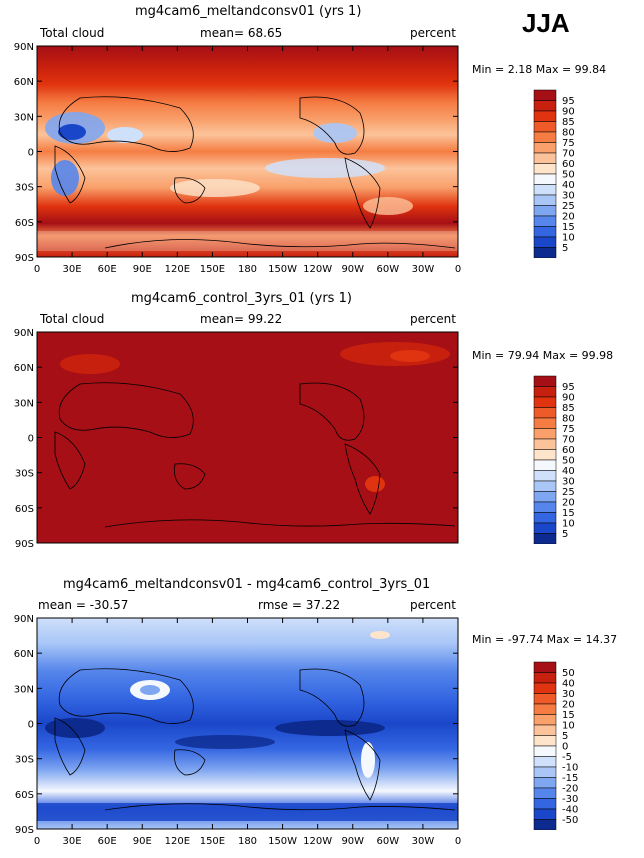 The height and width of the screenshot is (858, 644). What do you see at coordinates (568, 684) in the screenshot?
I see `colorbar-label: 40` at bounding box center [568, 684].